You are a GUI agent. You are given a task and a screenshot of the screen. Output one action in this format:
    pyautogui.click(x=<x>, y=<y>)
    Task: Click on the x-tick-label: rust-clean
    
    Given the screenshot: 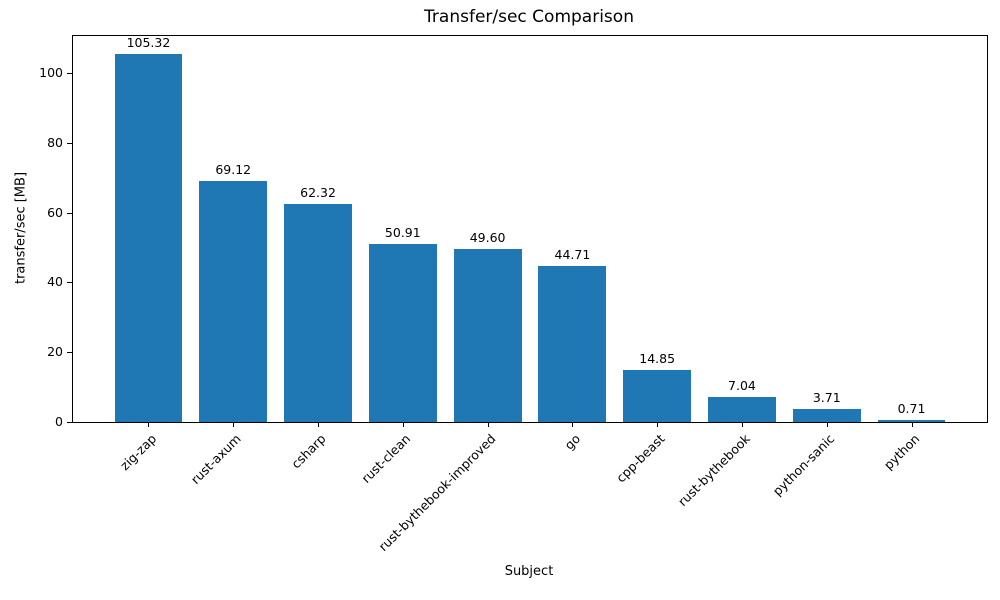 What is the action you would take?
    pyautogui.click(x=386, y=458)
    